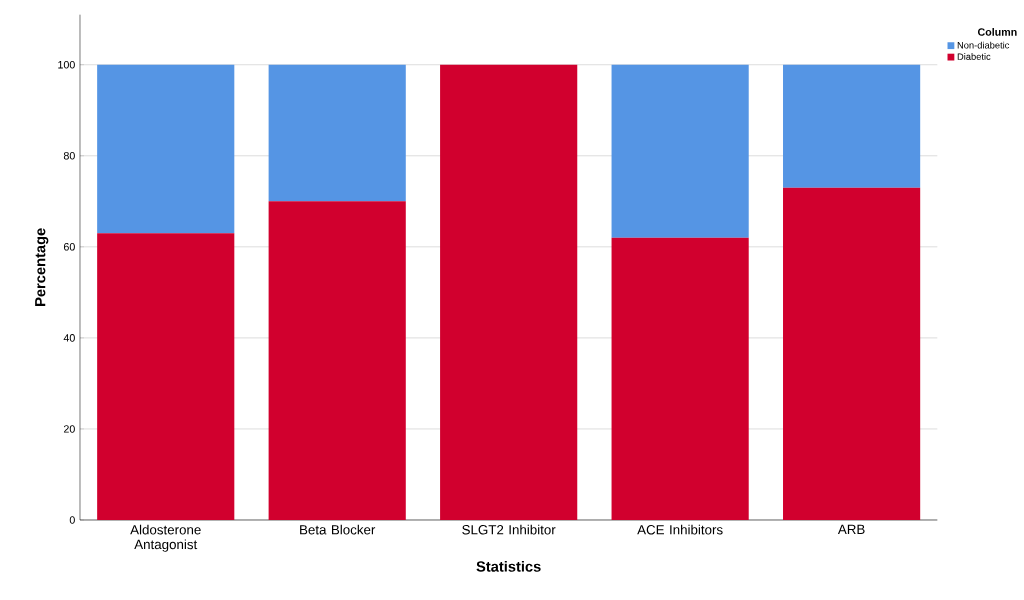 This screenshot has width=1024, height=600. Describe the element at coordinates (680, 529) in the screenshot. I see `x-tick-label: ACE Inhibitors` at that location.